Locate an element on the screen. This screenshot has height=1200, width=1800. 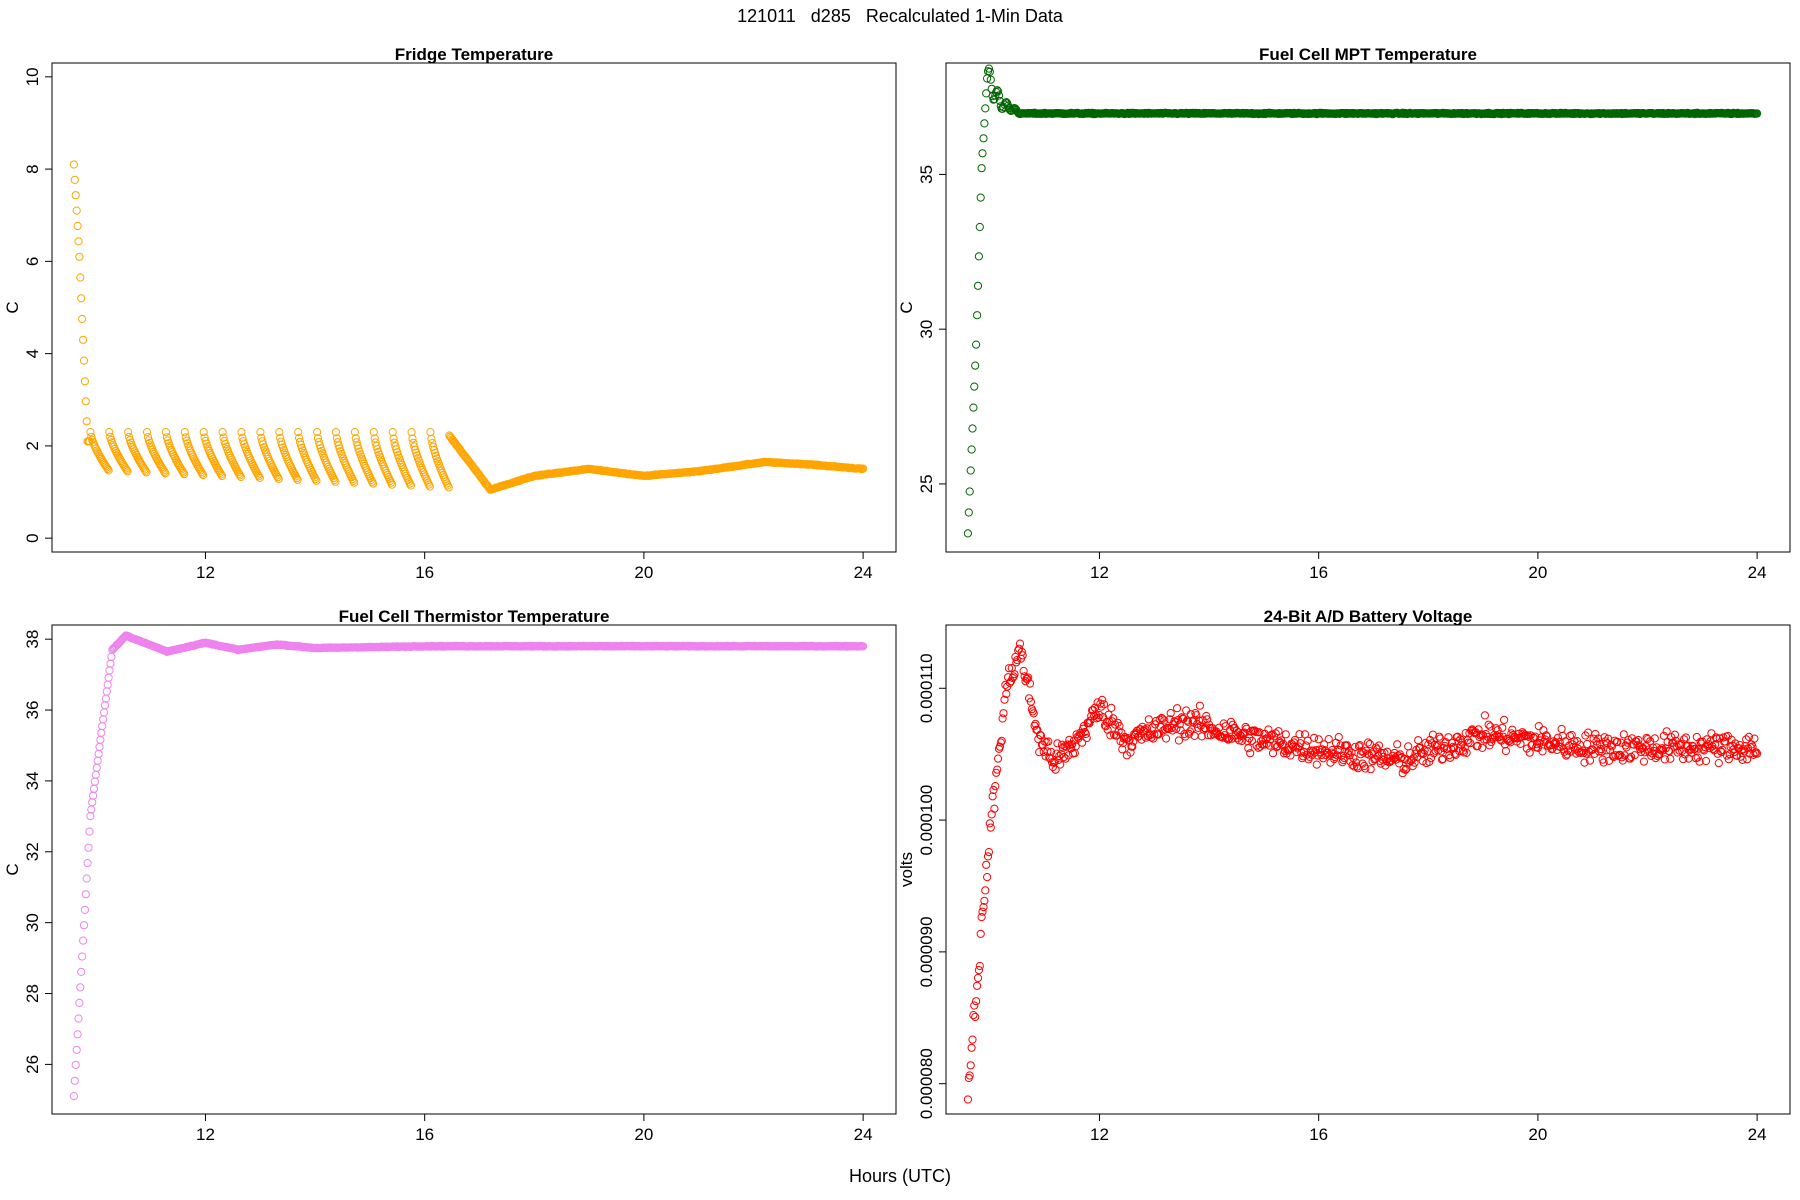
panel-title: Fuel Cell Thermistor Temperature is located at coordinates (474, 616).